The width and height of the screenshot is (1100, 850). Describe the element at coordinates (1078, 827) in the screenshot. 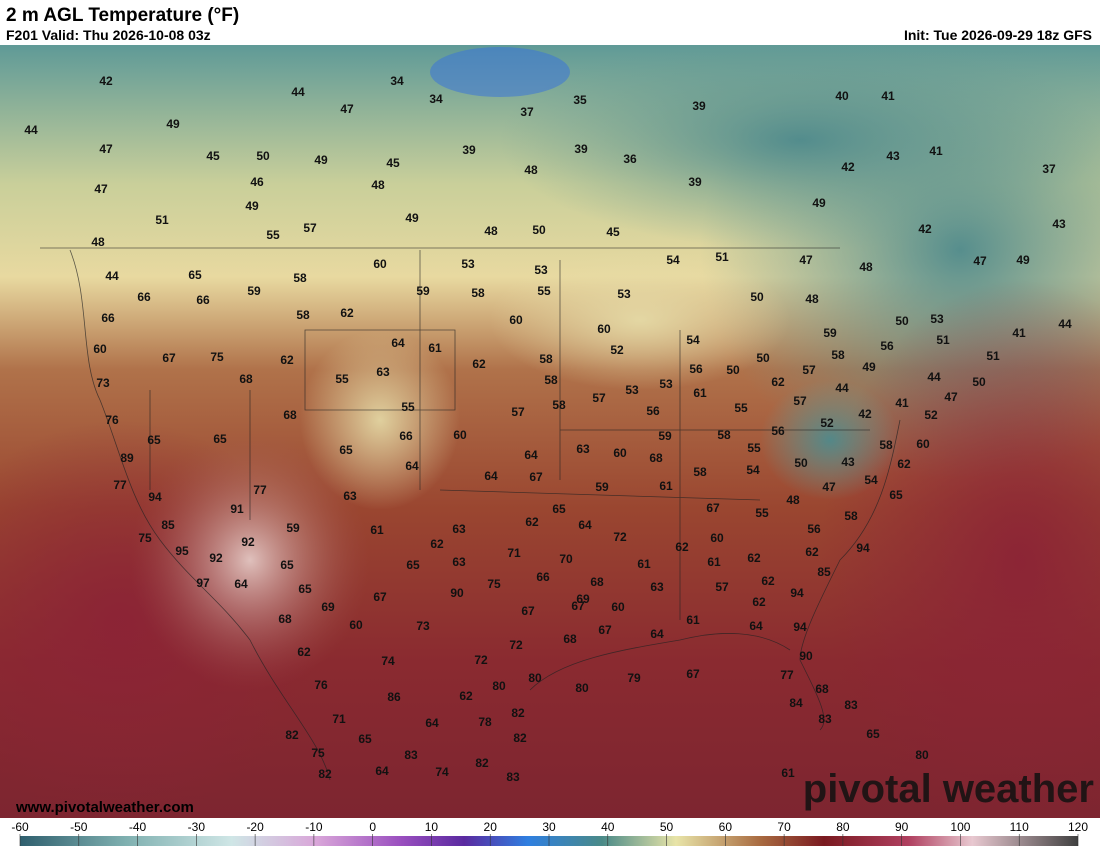

I see `colorbar-tick-label: 120` at that location.